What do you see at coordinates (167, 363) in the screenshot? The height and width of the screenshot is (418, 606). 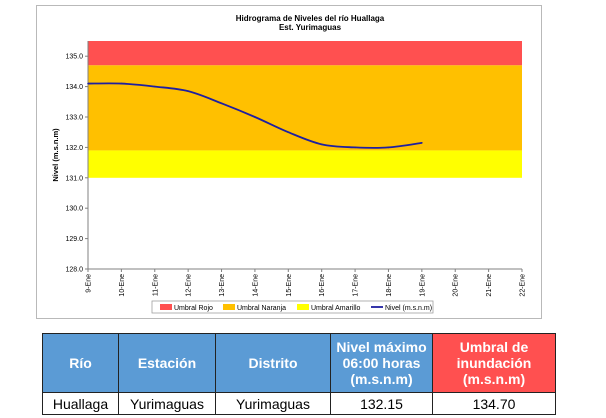 I see `header-estacion: Estación` at bounding box center [167, 363].